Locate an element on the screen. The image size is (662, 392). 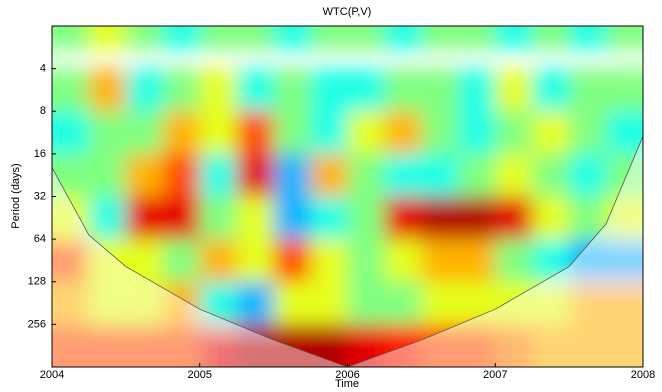
chart-title: WTC(P,V) is located at coordinates (347, 12).